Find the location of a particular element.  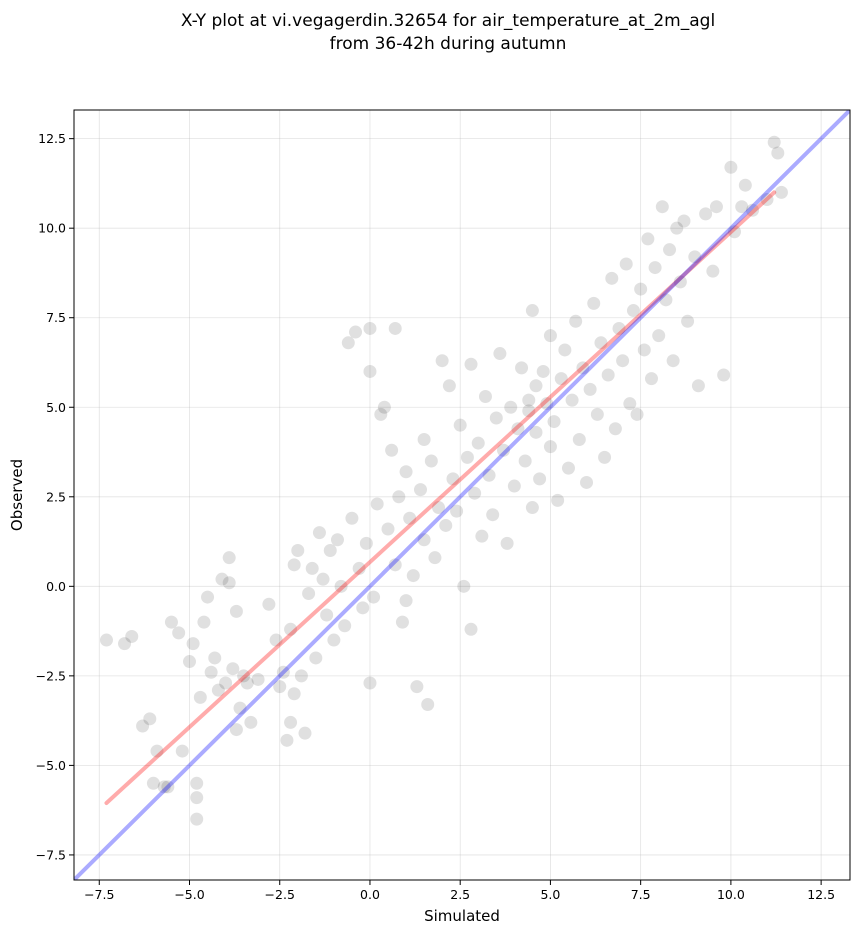

x-tick-label: 12.5 is located at coordinates (821, 894).